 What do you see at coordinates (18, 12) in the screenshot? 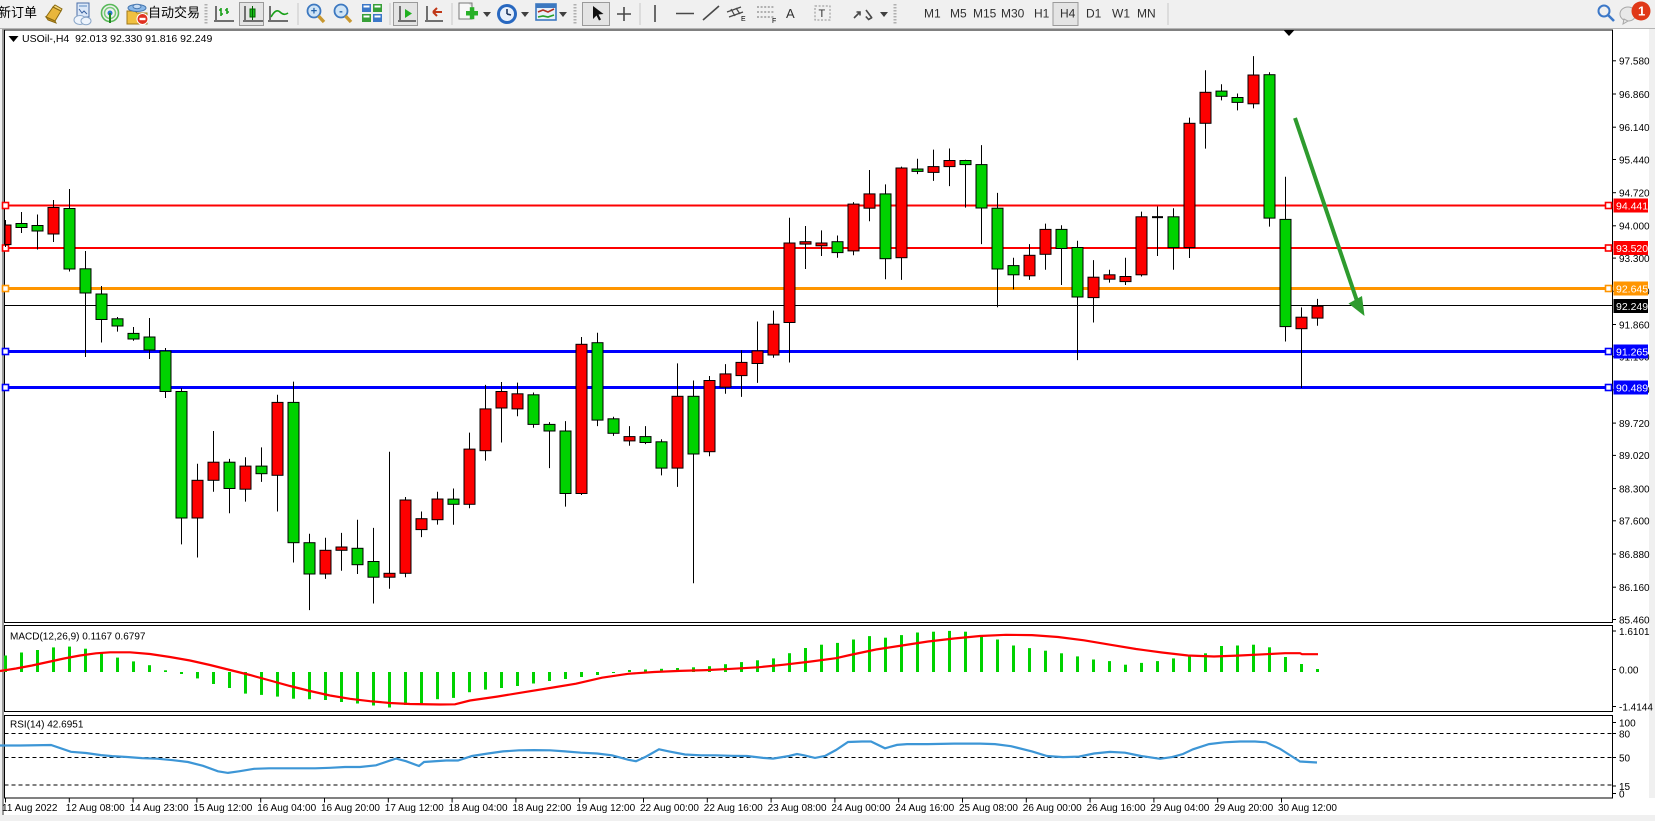
I see `svg-text: 新订单` at bounding box center [18, 12].